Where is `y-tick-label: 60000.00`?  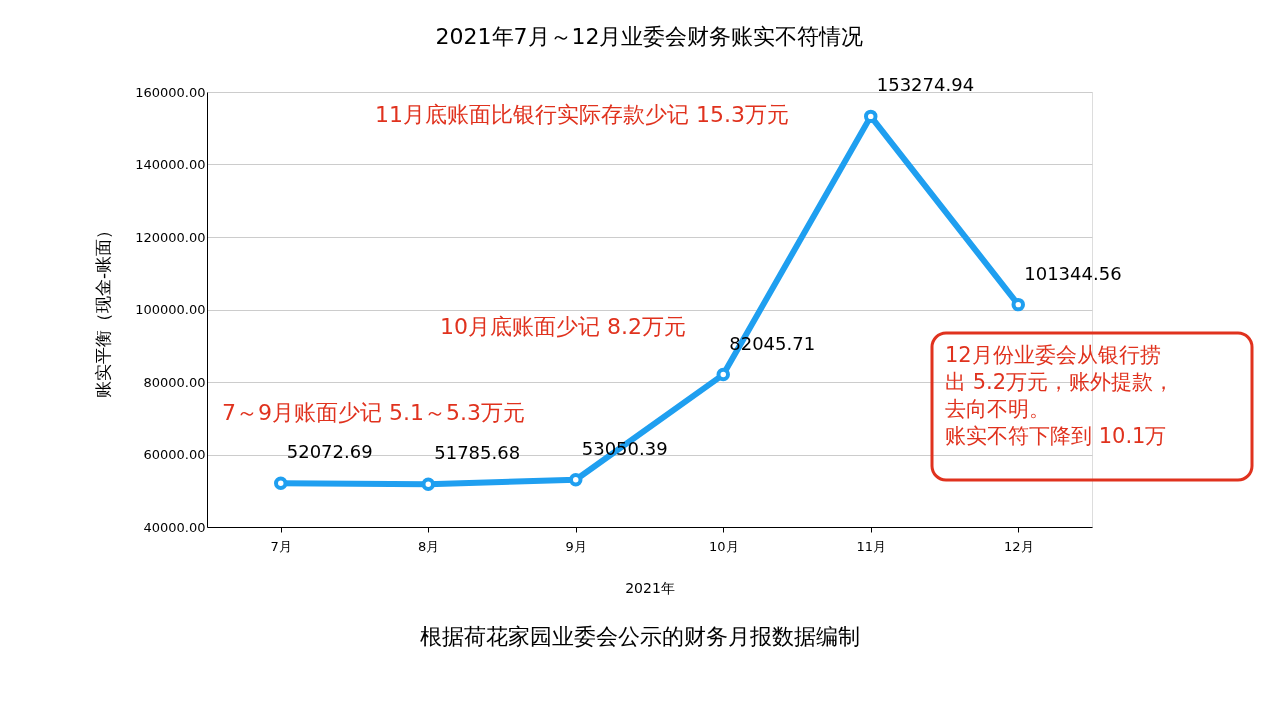 y-tick-label: 60000.00 is located at coordinates (174, 454).